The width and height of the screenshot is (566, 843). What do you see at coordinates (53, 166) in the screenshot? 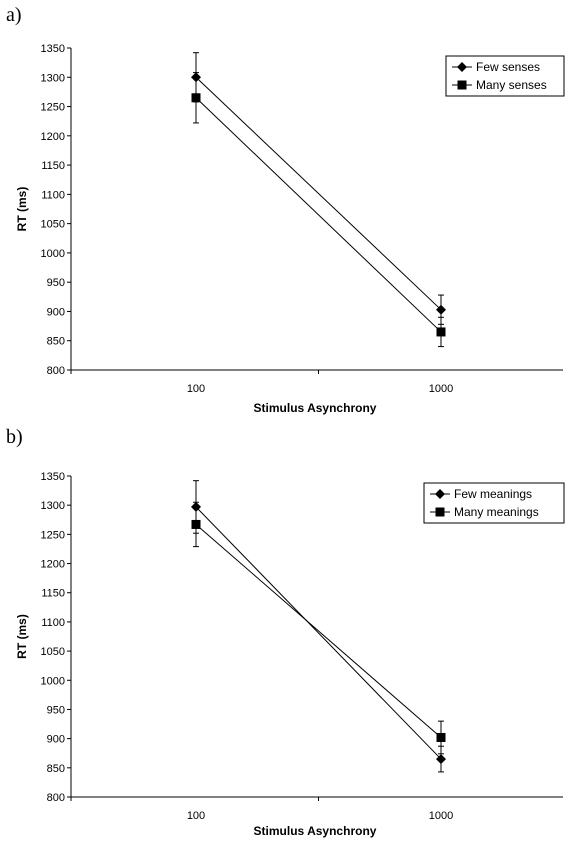
I see `chart-a-y-tick-label: 1150` at bounding box center [53, 166].